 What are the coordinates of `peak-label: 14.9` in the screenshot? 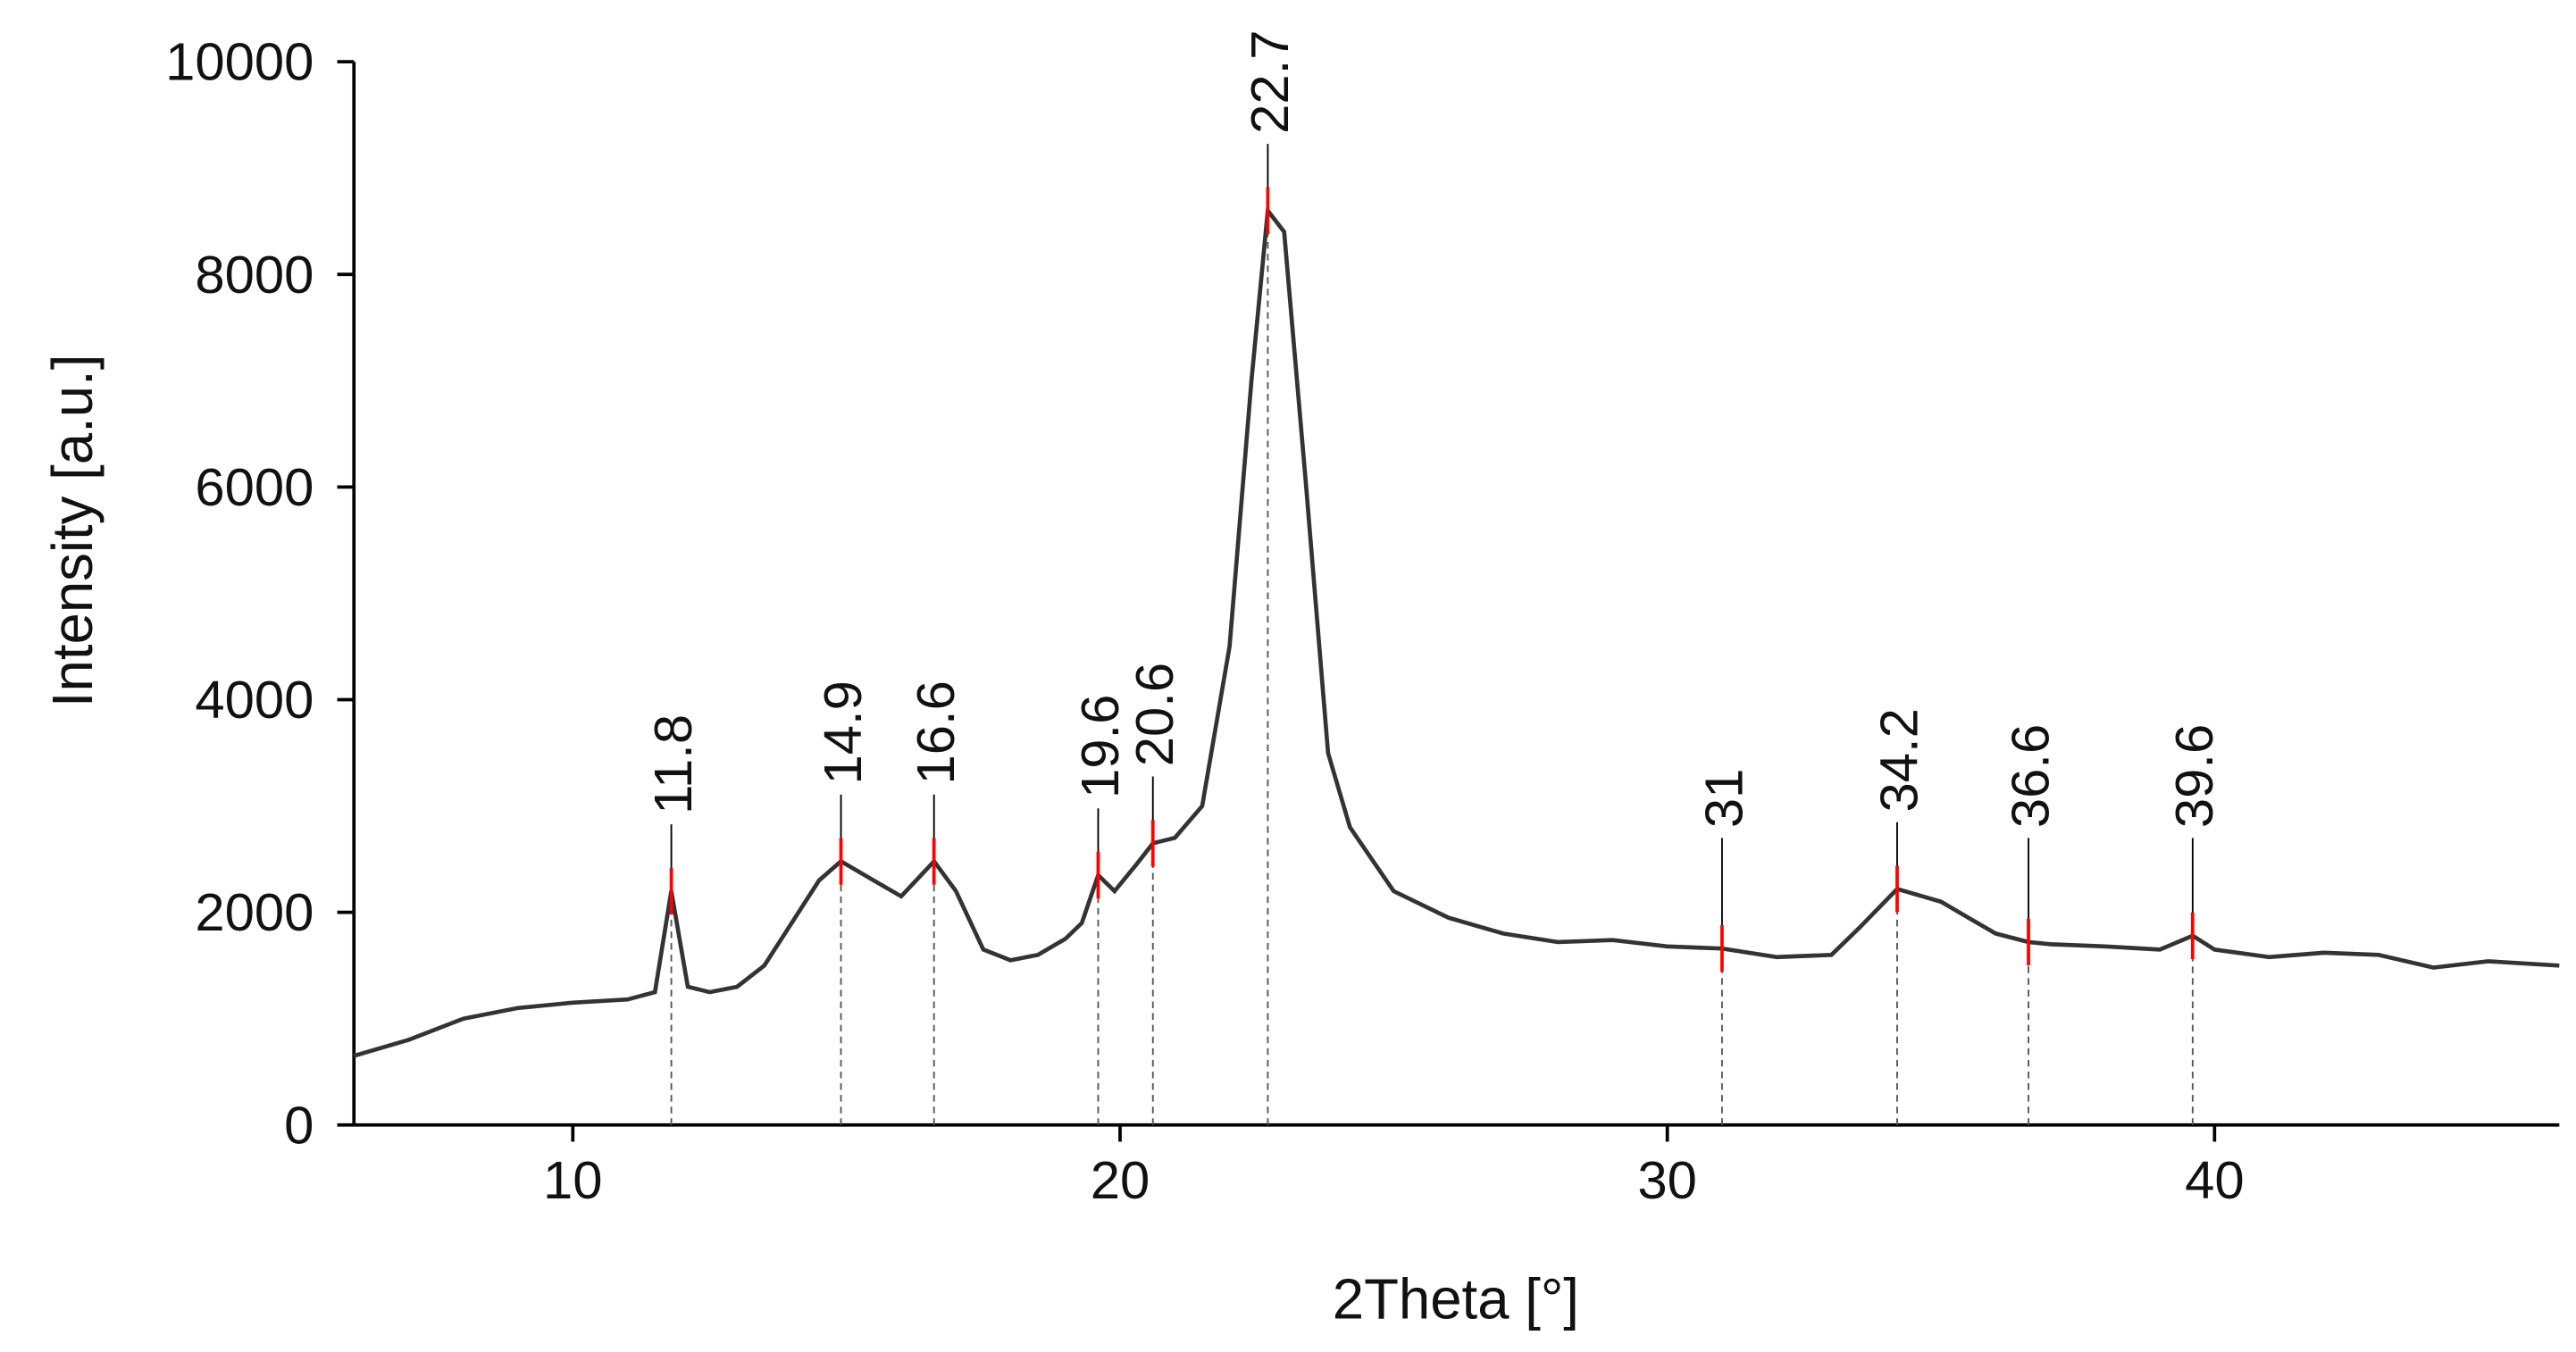 It's located at (843, 732).